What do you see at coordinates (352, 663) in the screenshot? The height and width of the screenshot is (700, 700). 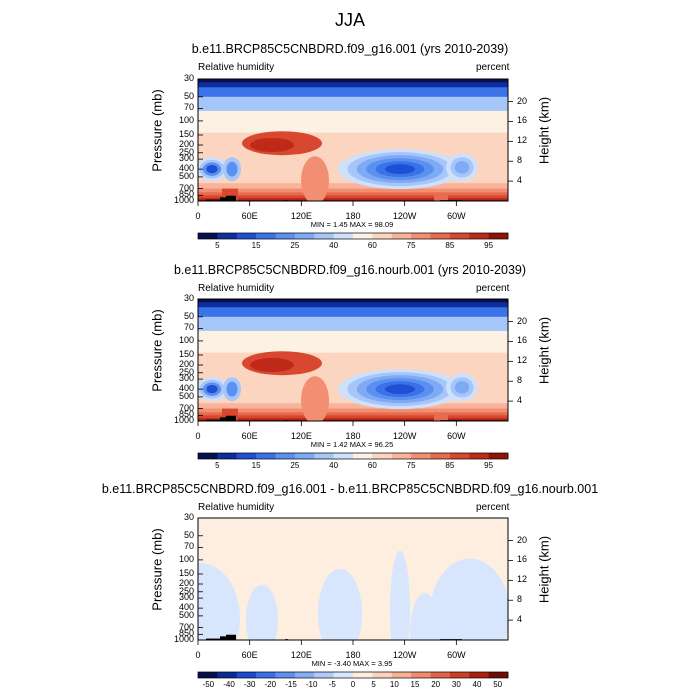 I see `panel-3-minmax: MIN = -3.40 MAX = 3.95` at bounding box center [352, 663].